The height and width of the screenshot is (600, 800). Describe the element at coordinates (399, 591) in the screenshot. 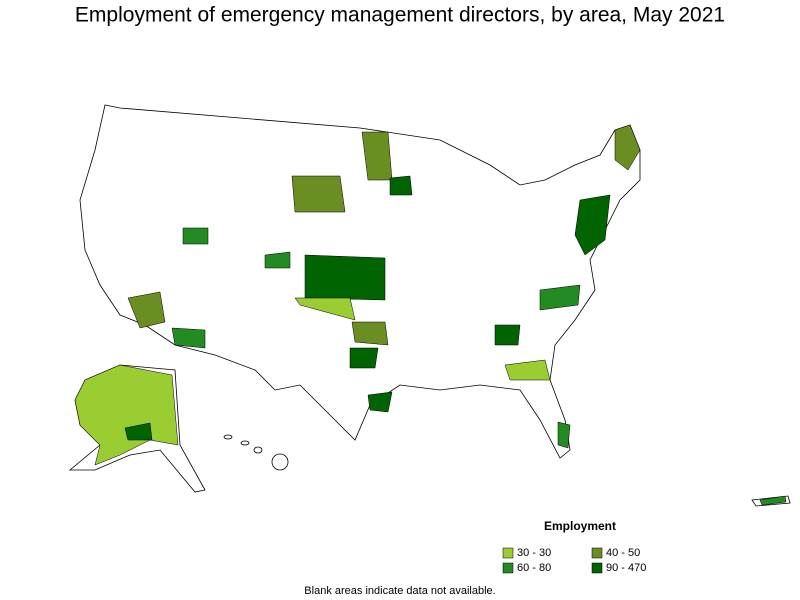

I see `footnote: Blank areas indicate data not available.` at that location.